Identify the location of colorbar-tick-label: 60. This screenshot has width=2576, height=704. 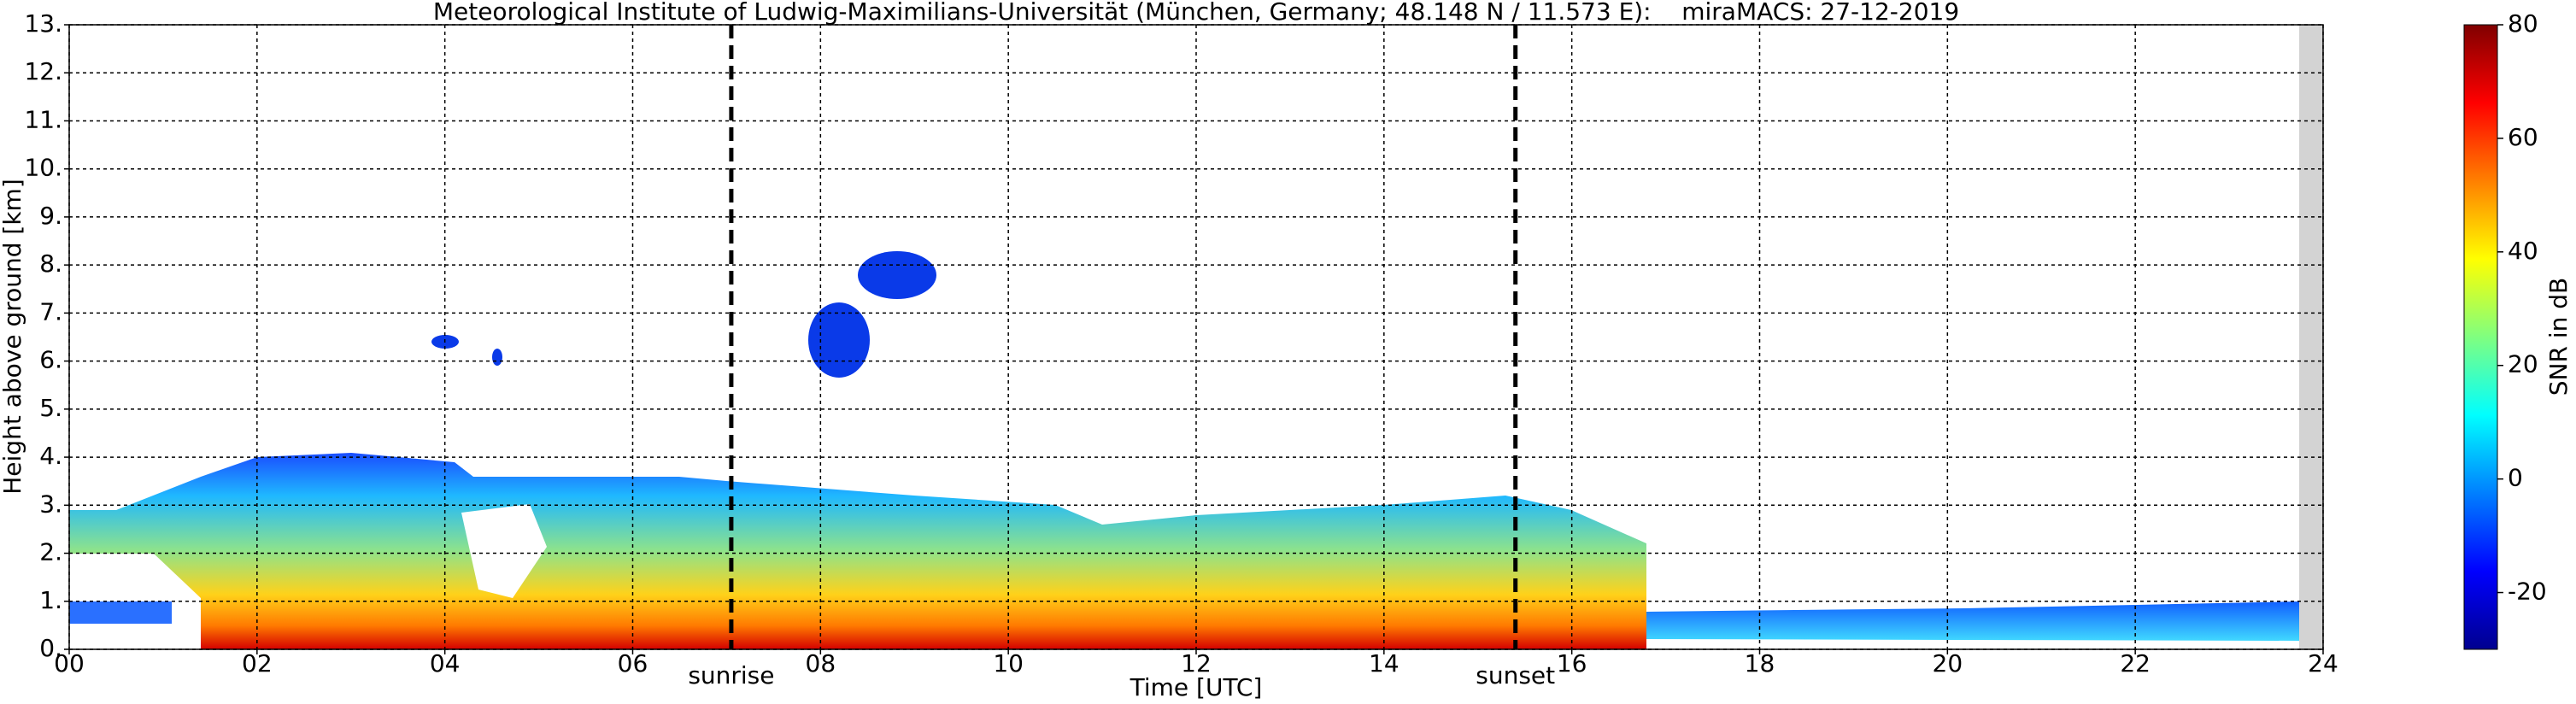
(2523, 137).